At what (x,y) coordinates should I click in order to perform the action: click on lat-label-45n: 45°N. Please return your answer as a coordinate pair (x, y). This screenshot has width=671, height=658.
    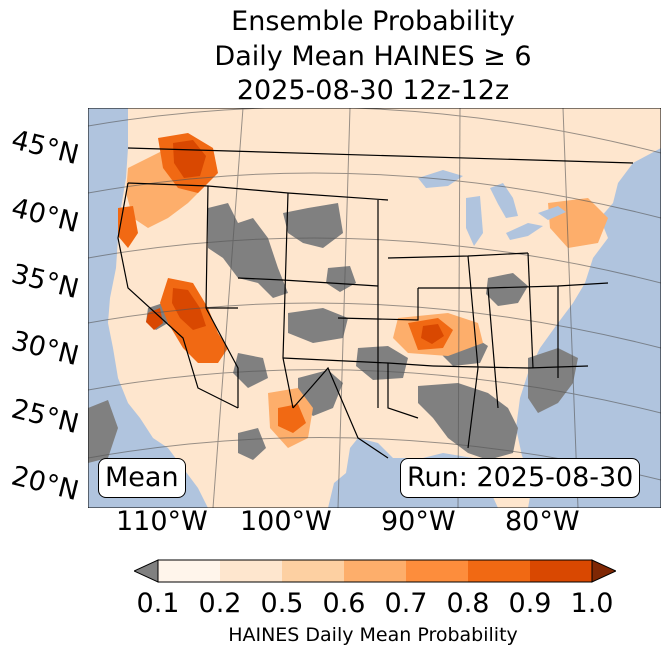
    Looking at the image, I should click on (45, 148).